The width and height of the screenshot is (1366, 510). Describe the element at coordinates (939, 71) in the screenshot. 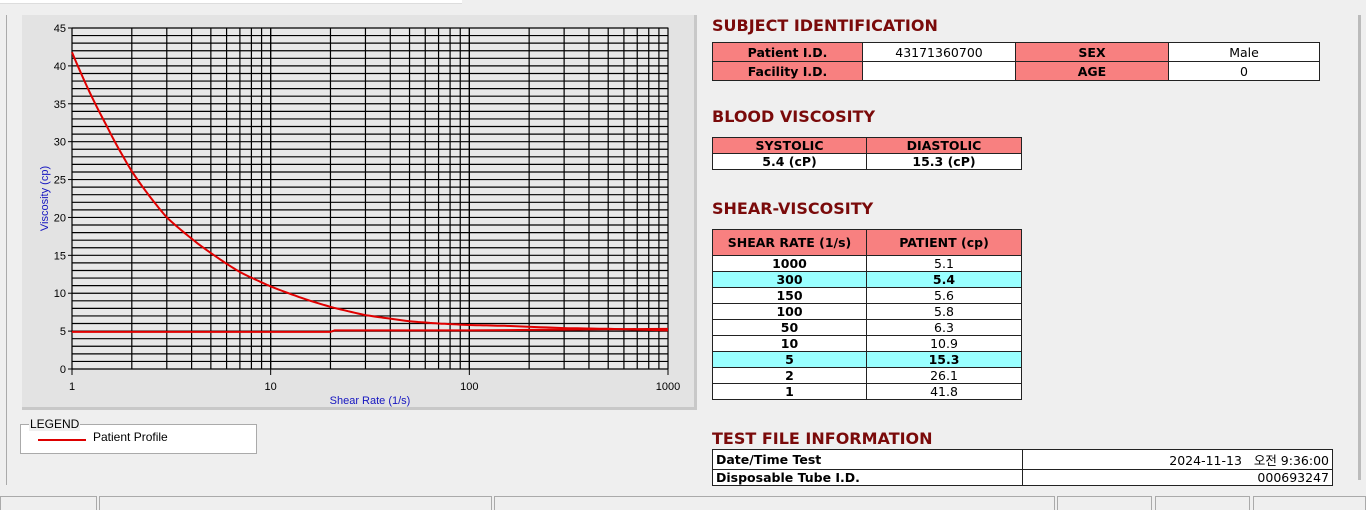

I see `facility-id-value` at that location.